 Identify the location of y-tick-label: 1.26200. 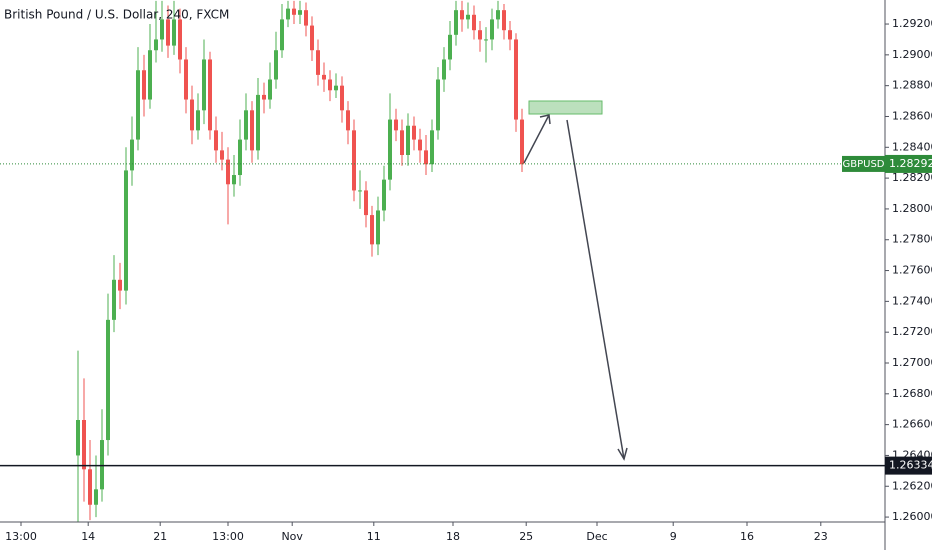
(912, 485).